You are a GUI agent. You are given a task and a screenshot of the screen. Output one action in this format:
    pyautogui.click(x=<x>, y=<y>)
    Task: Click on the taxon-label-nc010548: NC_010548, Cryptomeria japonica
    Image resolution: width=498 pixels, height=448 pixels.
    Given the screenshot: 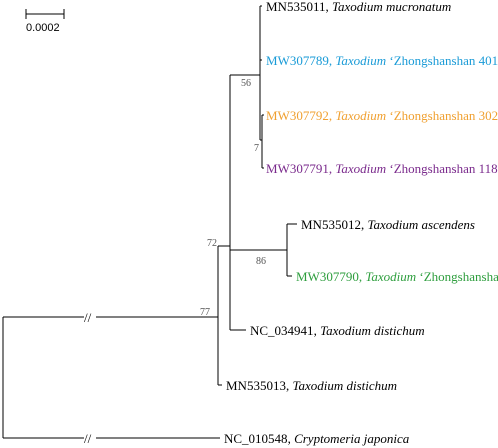 What is the action you would take?
    pyautogui.click(x=317, y=438)
    